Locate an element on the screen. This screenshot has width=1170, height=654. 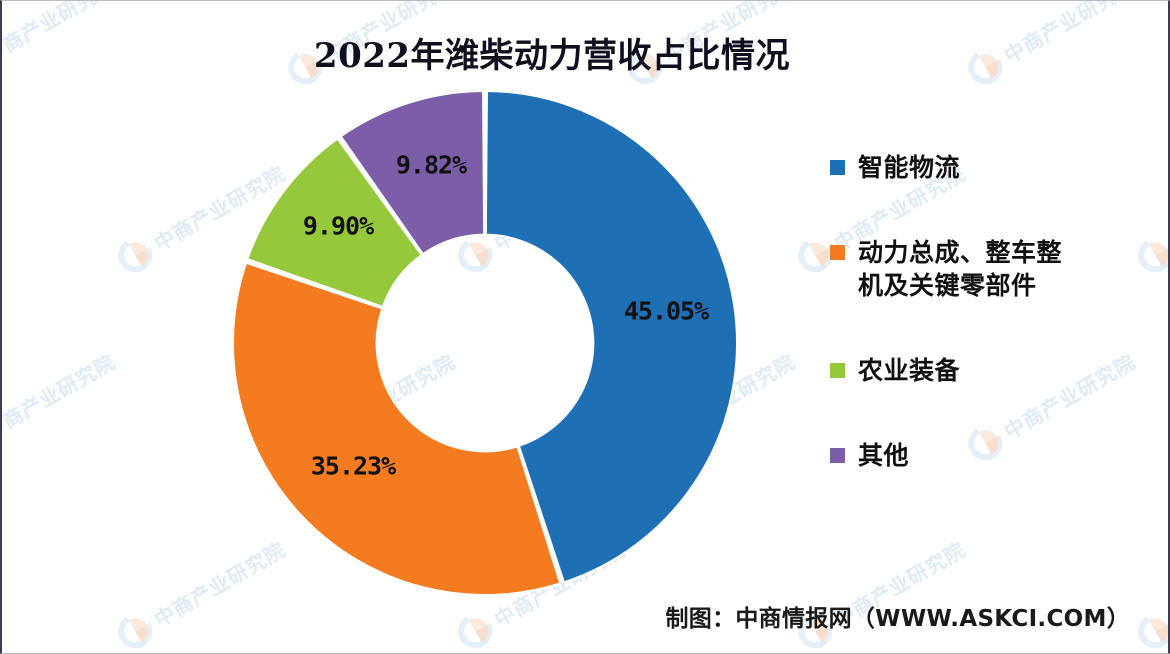
legend-item-label: 其他 is located at coordinates (884, 455).